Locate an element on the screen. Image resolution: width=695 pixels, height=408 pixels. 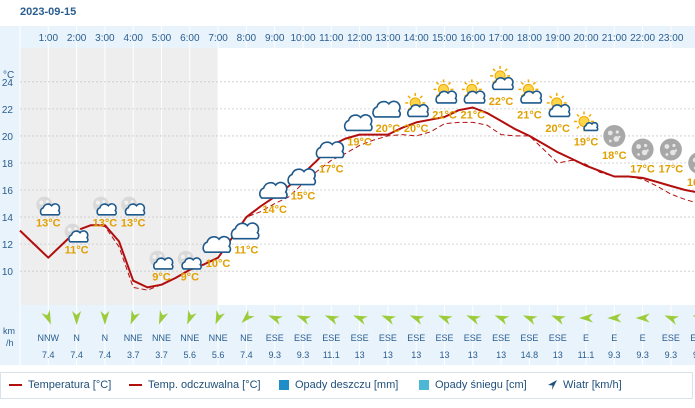
hour-label: 10:00 is located at coordinates (302, 38).